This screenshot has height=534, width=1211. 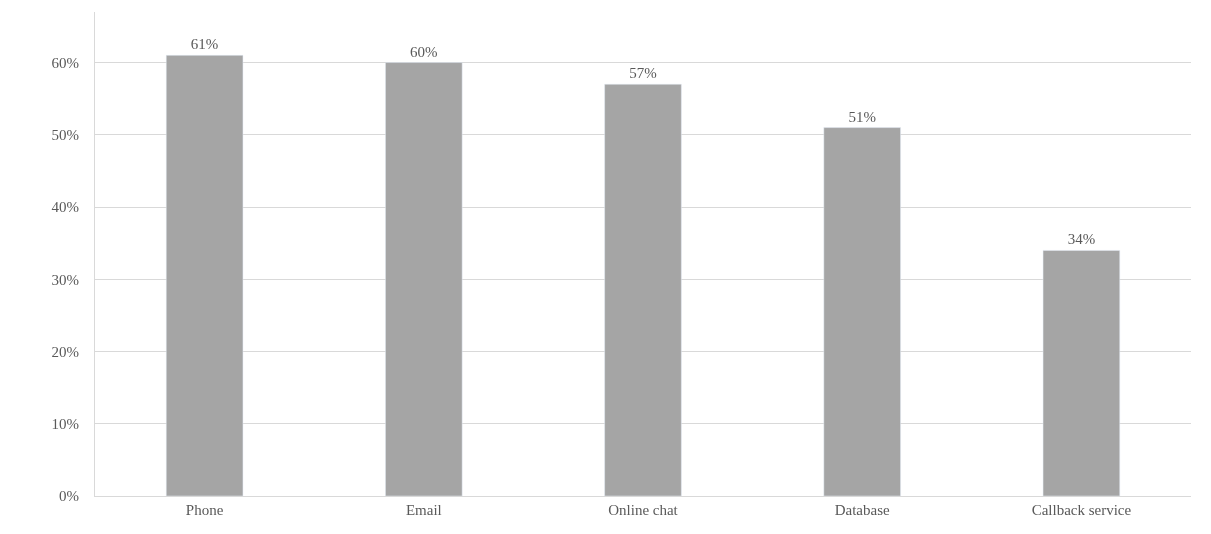 What do you see at coordinates (643, 510) in the screenshot?
I see `x-tick-label: Online chat` at bounding box center [643, 510].